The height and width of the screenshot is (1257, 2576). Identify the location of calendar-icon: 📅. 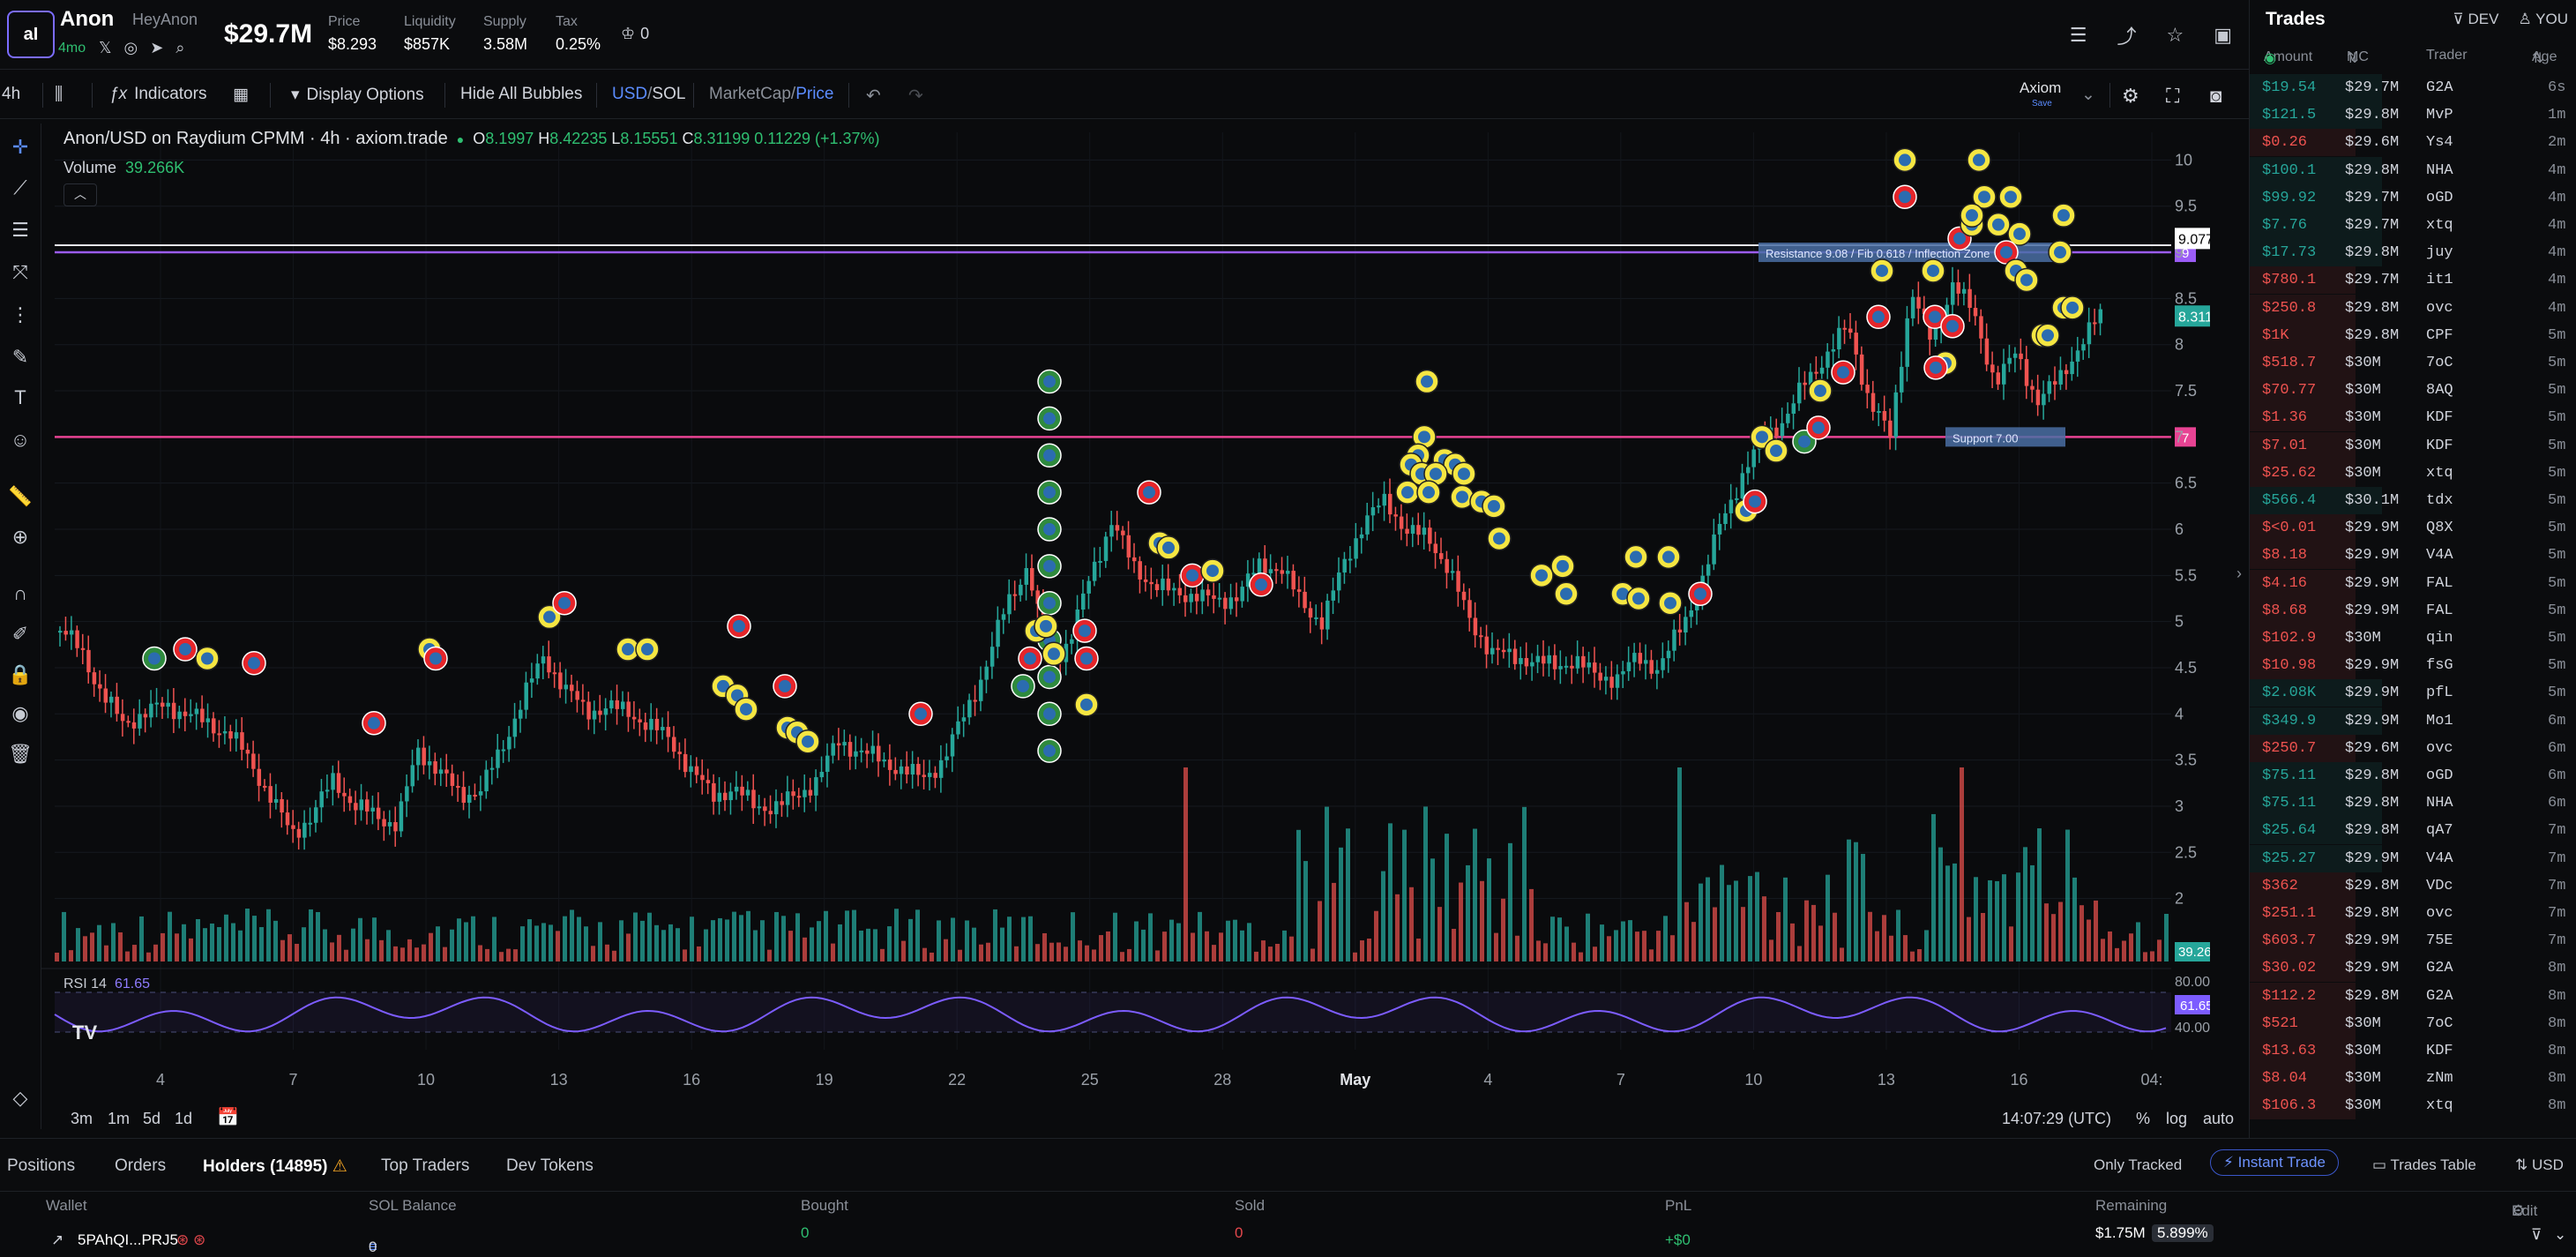
(228, 1117).